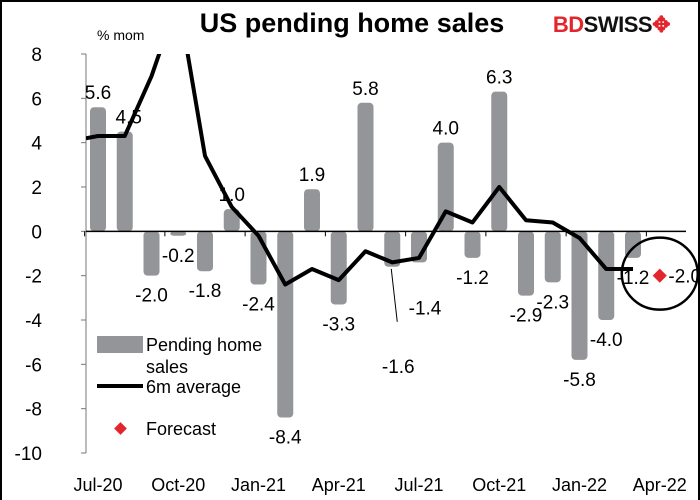 The height and width of the screenshot is (500, 700). I want to click on forecast-marker, so click(659, 275).